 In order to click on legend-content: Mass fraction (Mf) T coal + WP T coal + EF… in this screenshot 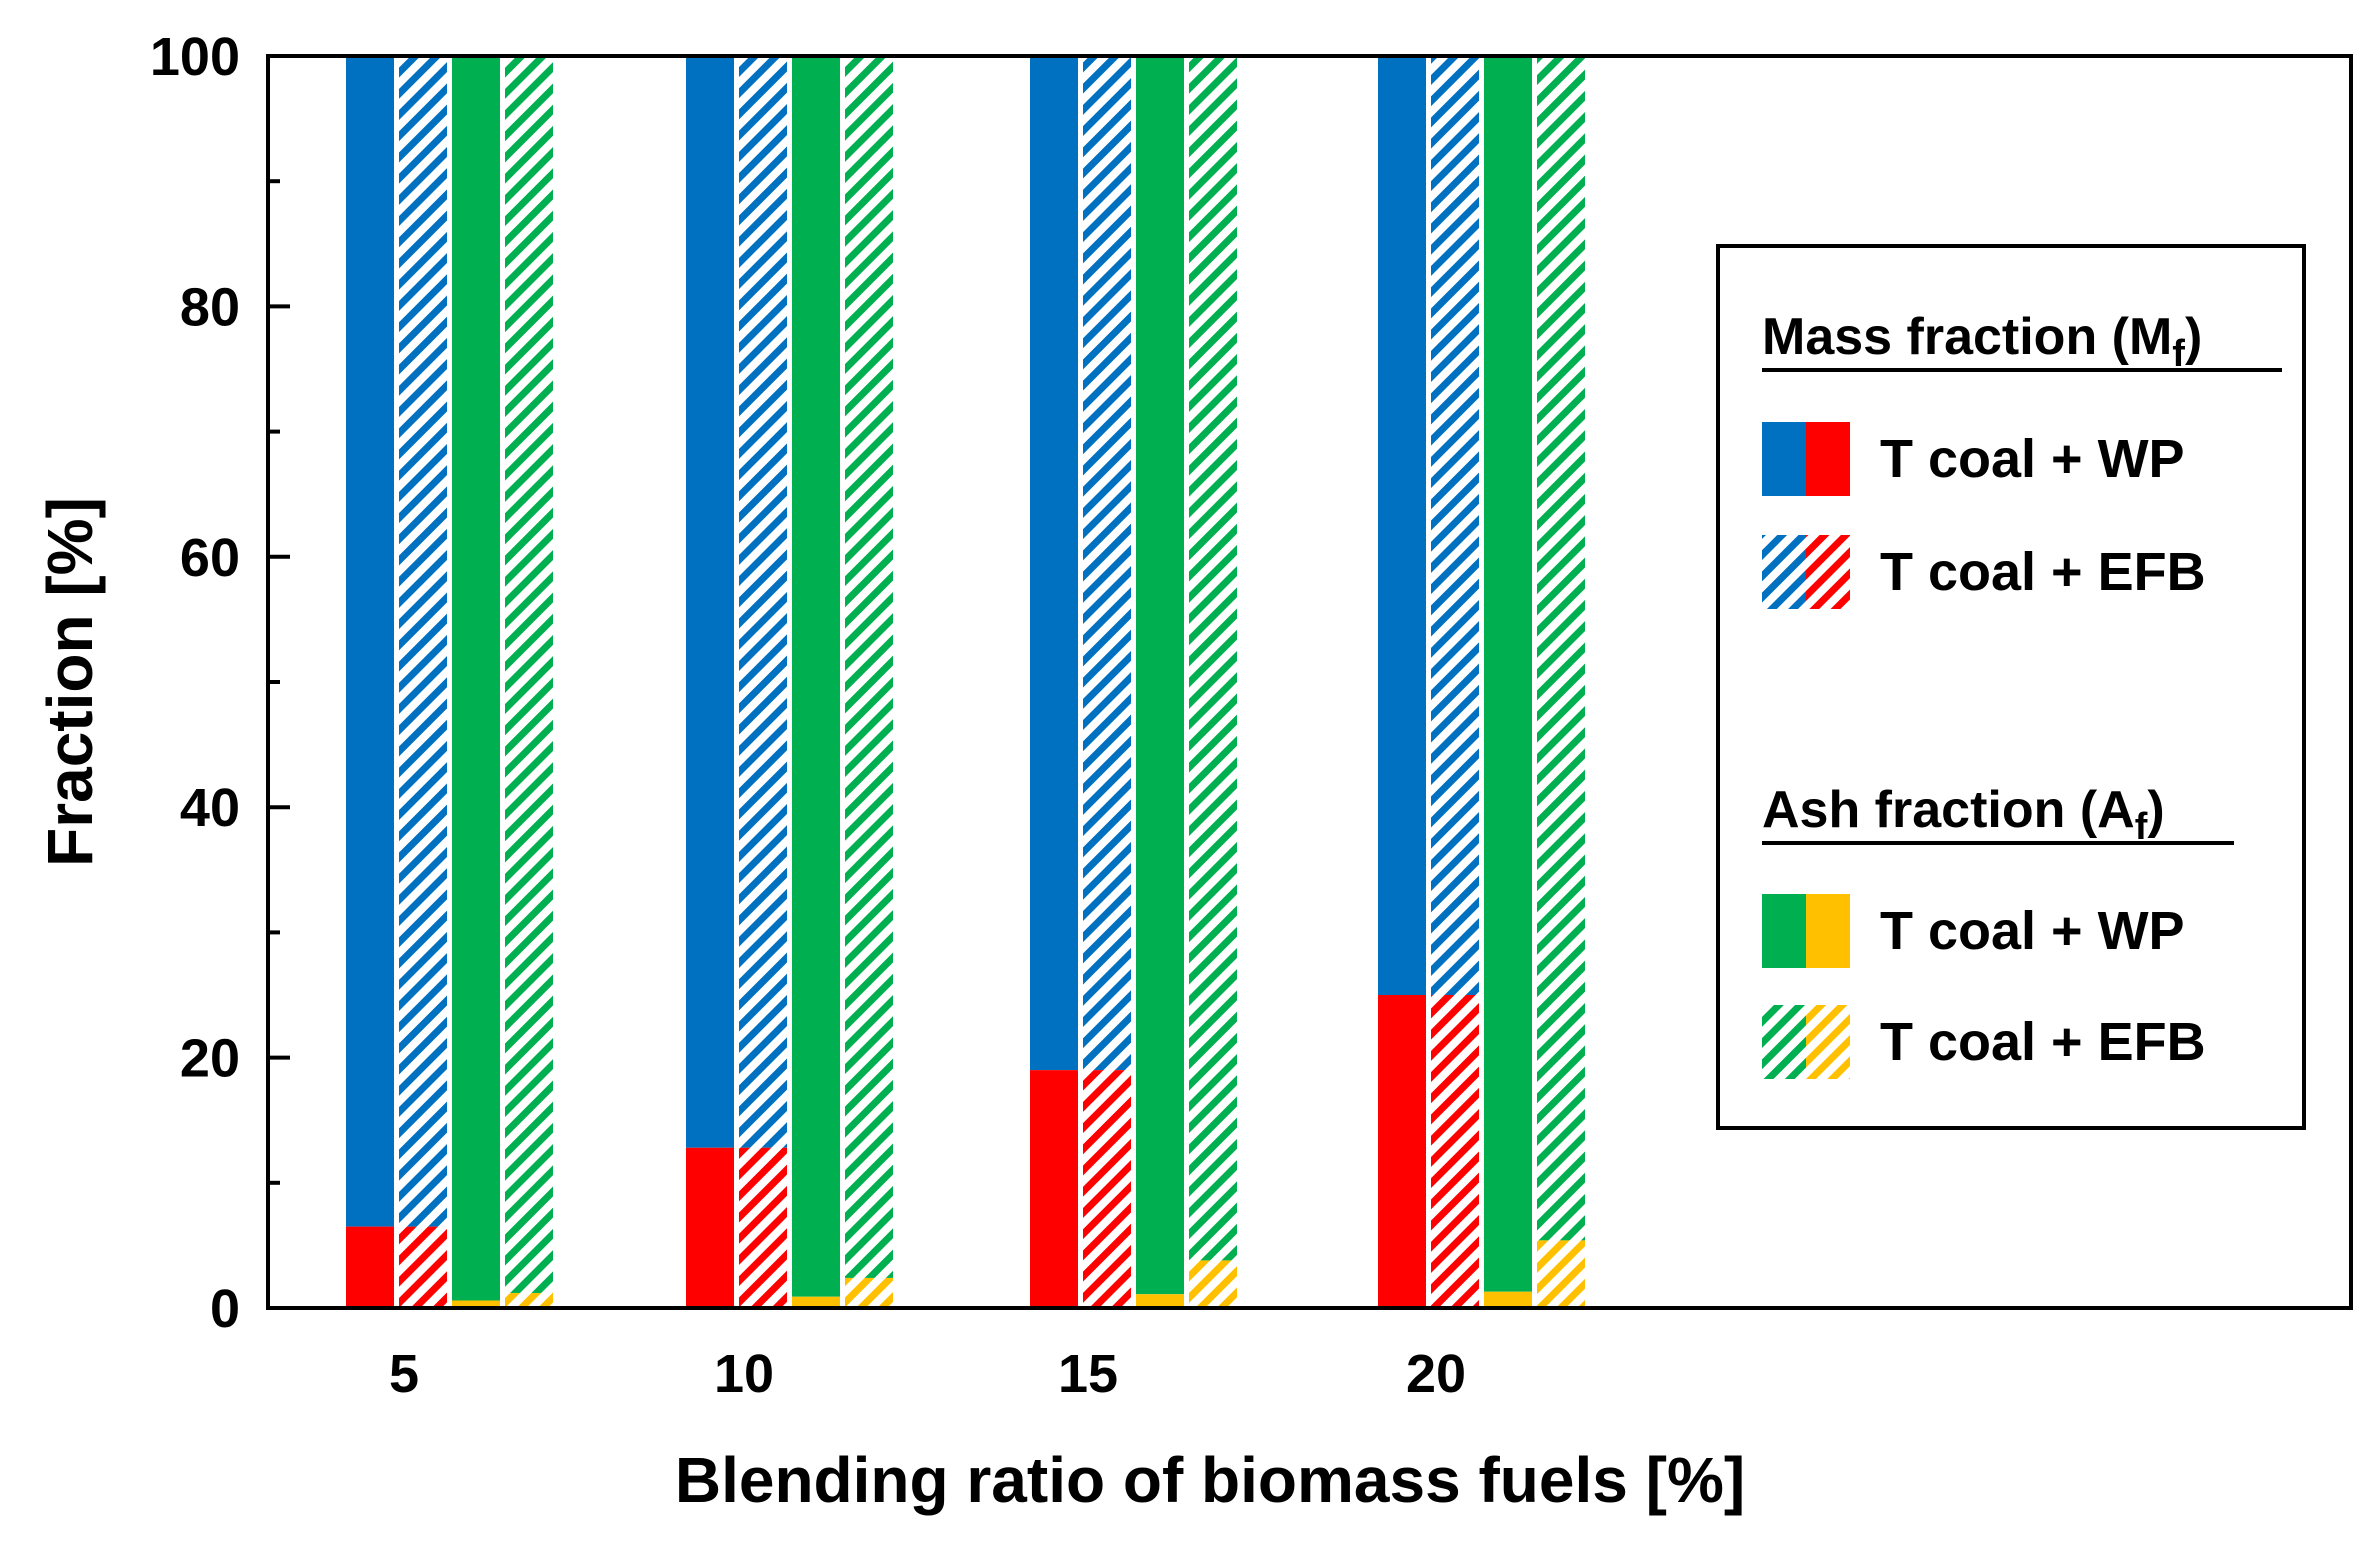, I will do `click(2022, 693)`.